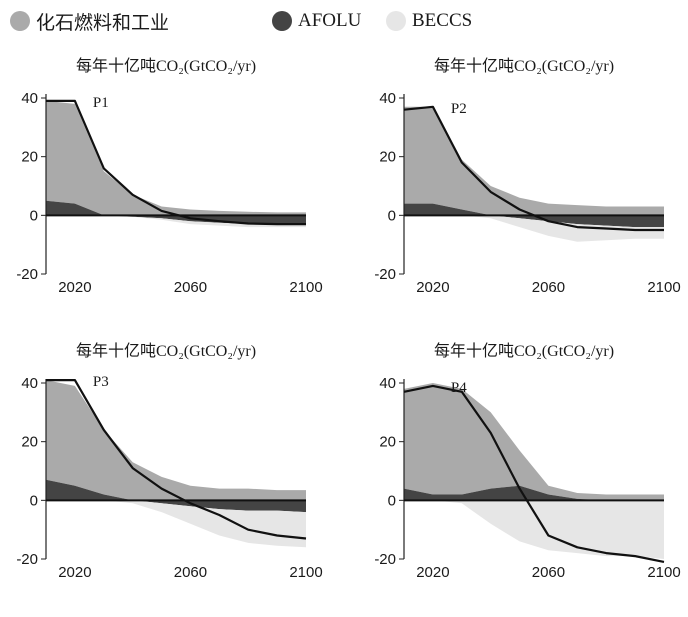 This screenshot has height=617, width=688. I want to click on panel-label: P4, so click(459, 388).